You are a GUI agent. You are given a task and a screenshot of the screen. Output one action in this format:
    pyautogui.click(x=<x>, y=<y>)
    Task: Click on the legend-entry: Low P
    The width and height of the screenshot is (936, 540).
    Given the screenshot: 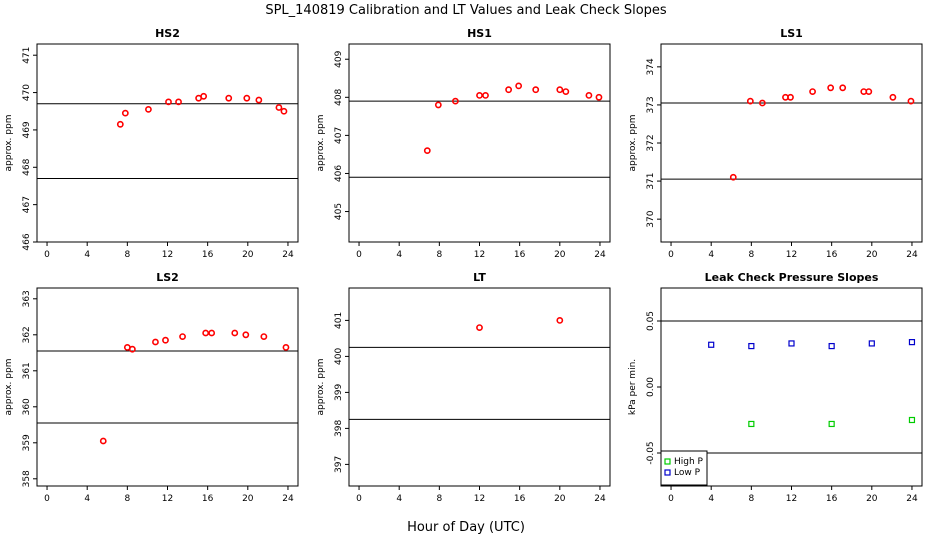 What is the action you would take?
    pyautogui.click(x=687, y=473)
    